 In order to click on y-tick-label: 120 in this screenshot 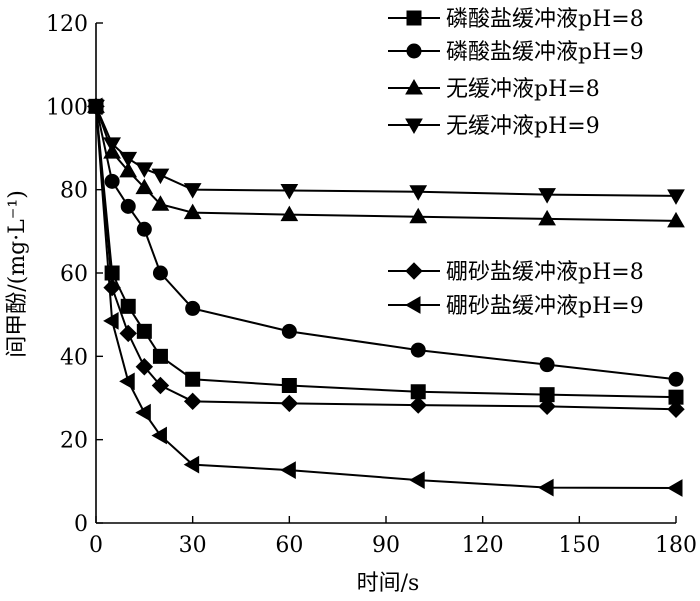, I will do `click(67, 24)`.